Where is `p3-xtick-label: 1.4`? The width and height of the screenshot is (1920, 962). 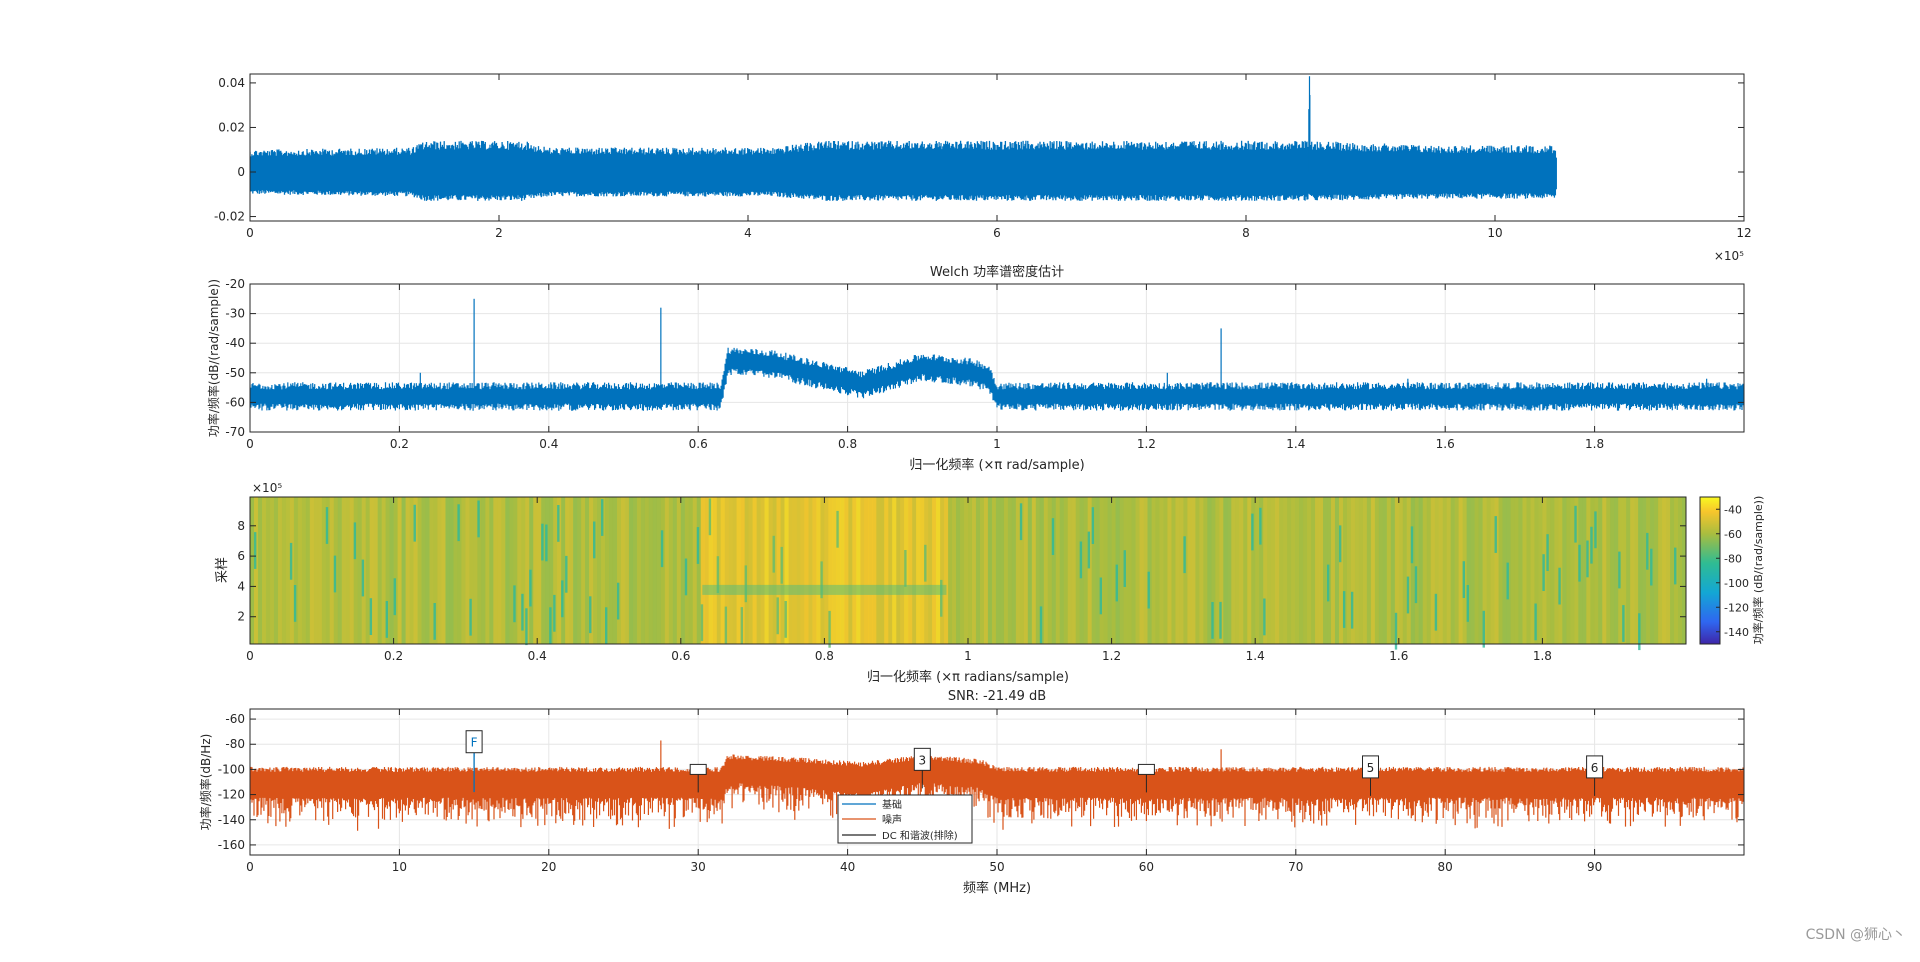
p3-xtick-label: 1.4 is located at coordinates (1255, 656).